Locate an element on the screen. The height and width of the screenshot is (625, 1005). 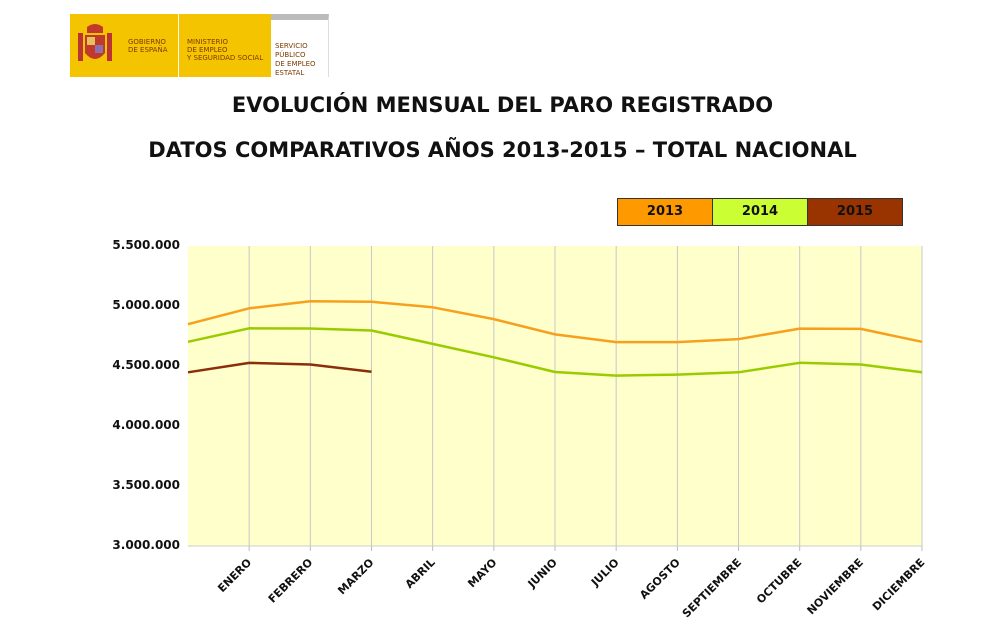
legend: 2013 2014 2015 is located at coordinates (760, 212).